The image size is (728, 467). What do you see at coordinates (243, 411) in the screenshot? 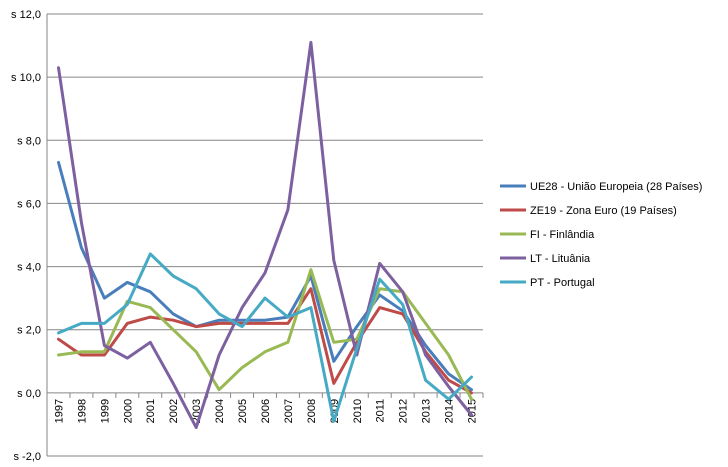
I see `x-tick-label: 2005` at bounding box center [243, 411].